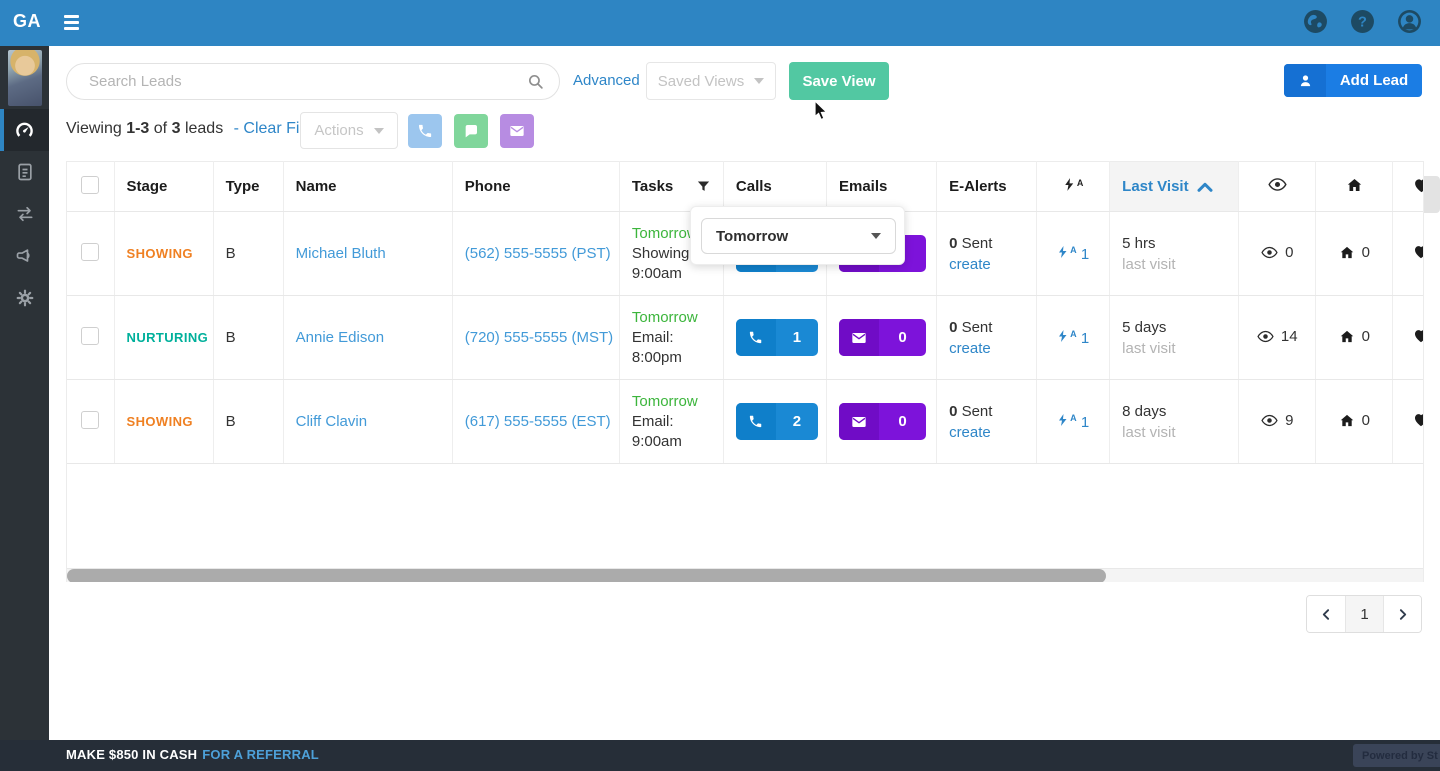 Image resolution: width=1440 pixels, height=771 pixels. What do you see at coordinates (331, 421) in the screenshot?
I see `lead-name-link: Cliff Clavin` at bounding box center [331, 421].